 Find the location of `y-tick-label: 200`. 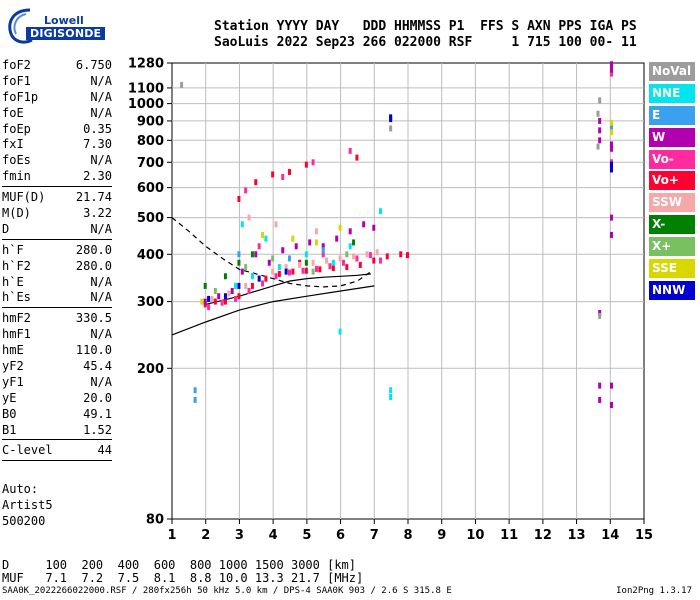

y-tick-label: 200 is located at coordinates (150, 369).